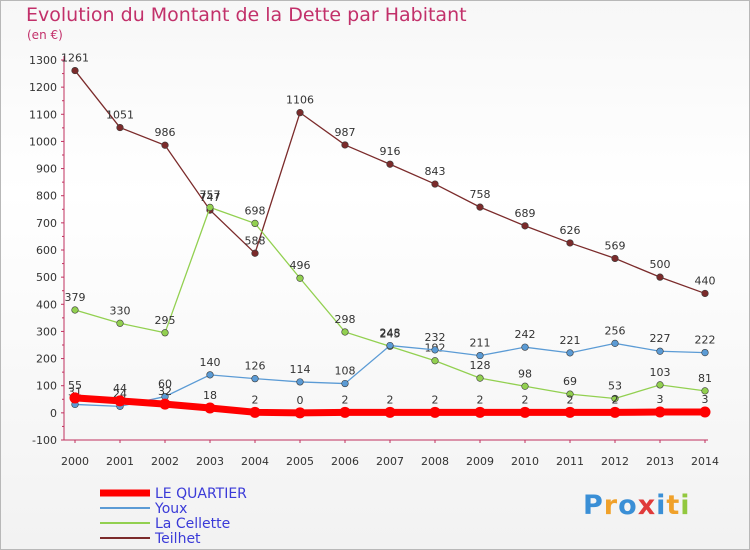 The image size is (750, 550). Describe the element at coordinates (46, 359) in the screenshot. I see `y-tick-label: 200` at that location.